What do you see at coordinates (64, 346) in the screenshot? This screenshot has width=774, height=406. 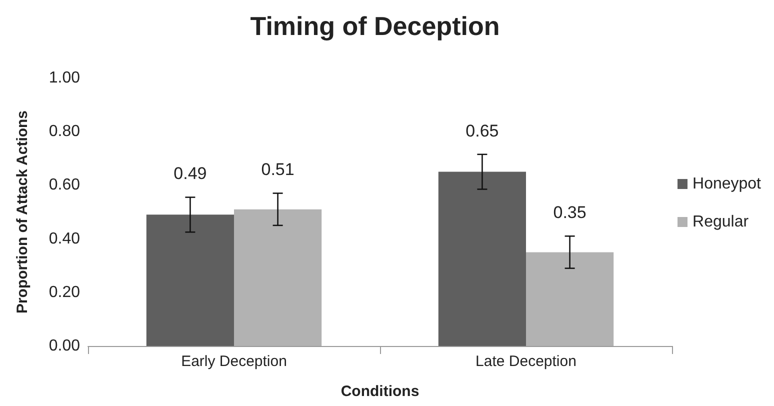 I see `y-tick-label: 0.00` at bounding box center [64, 346].